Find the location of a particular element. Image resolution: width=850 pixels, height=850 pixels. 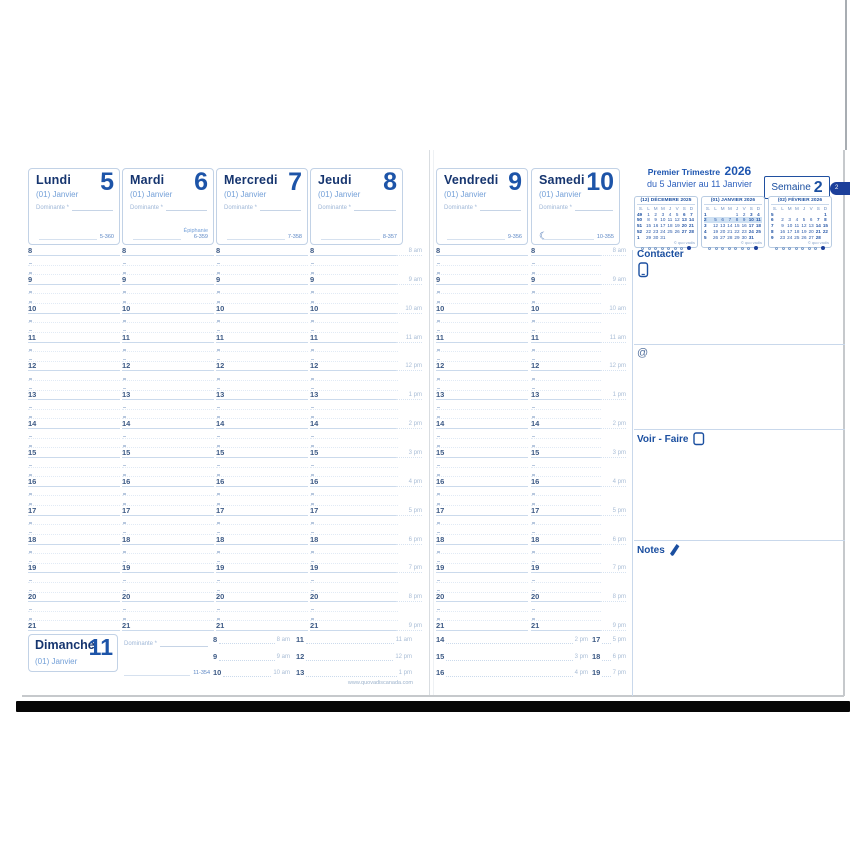

sunday-hour-row: 8 8 am is located at coordinates (251, 639).